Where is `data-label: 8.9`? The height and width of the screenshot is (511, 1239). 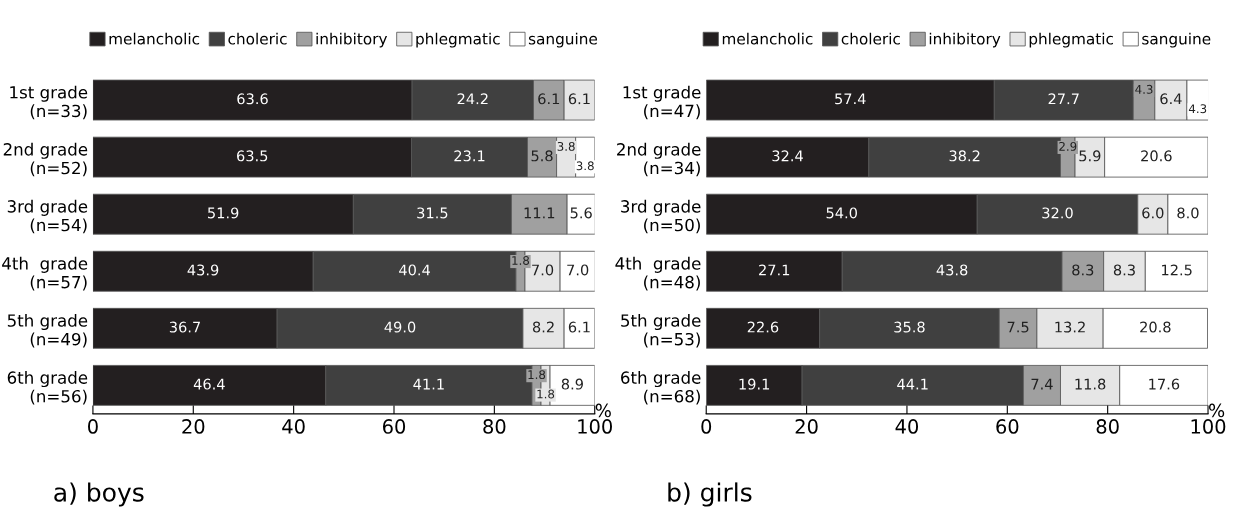 data-label: 8.9 is located at coordinates (572, 384).